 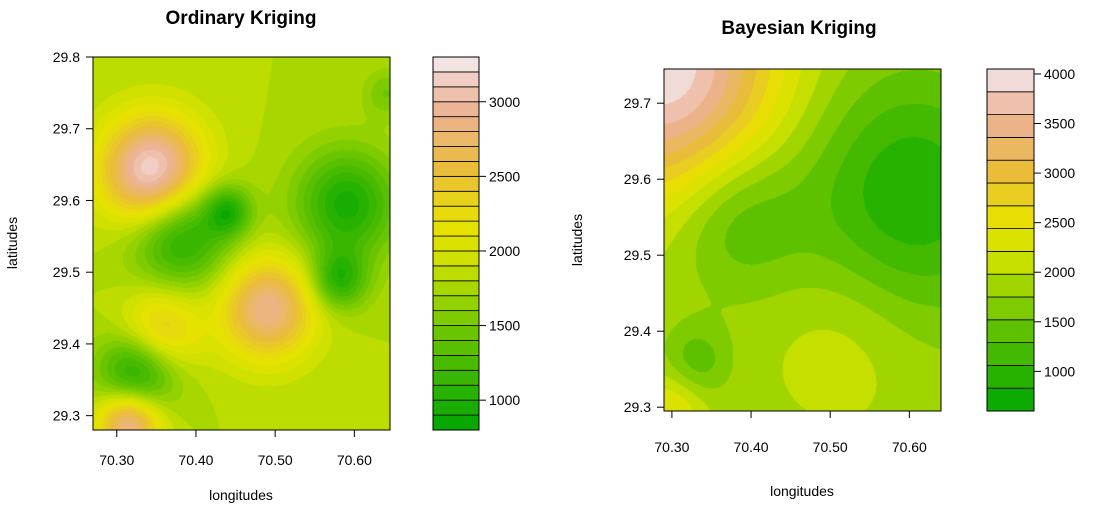 I want to click on color-legend: 1000 1500 2000 2500 3000 3500 4000, so click(x=1030, y=239).